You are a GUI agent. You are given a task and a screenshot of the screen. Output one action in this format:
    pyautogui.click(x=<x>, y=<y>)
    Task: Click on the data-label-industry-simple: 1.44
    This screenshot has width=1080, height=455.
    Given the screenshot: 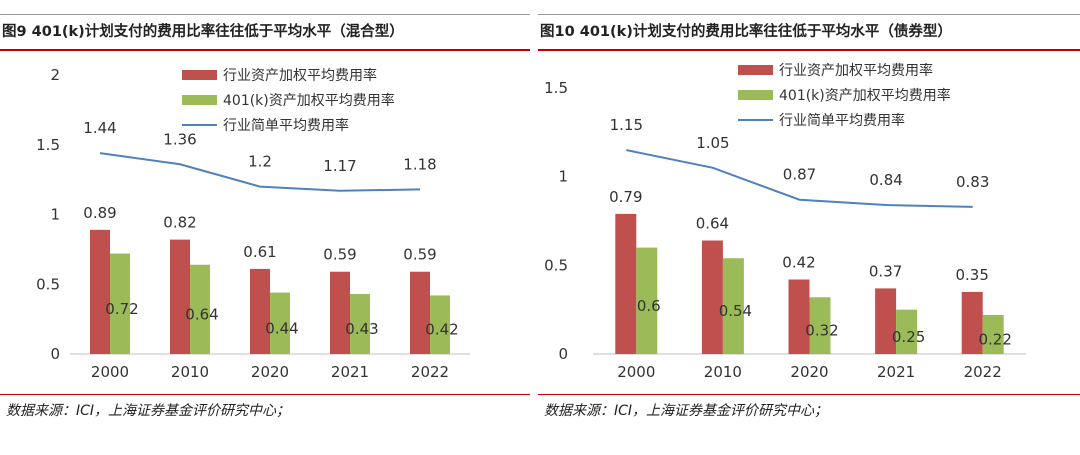 What is the action you would take?
    pyautogui.click(x=99, y=128)
    